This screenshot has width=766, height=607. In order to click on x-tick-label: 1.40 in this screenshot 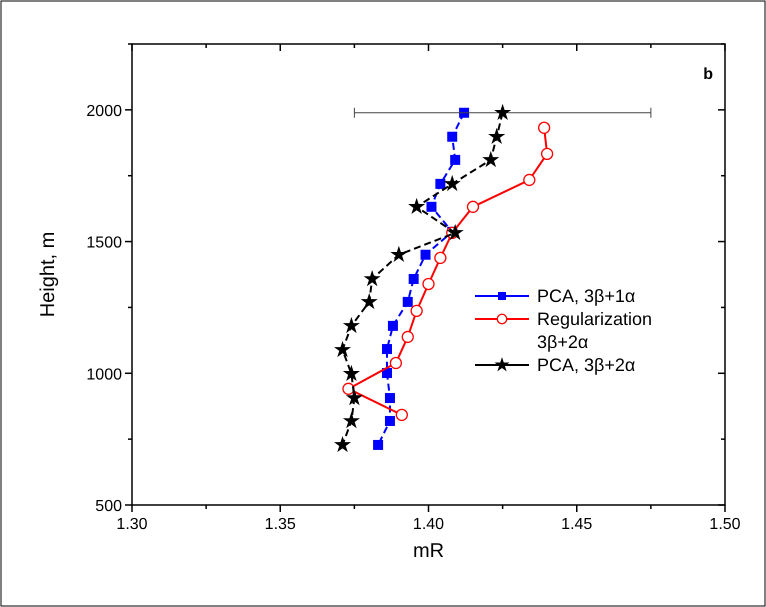, I will do `click(428, 524)`.